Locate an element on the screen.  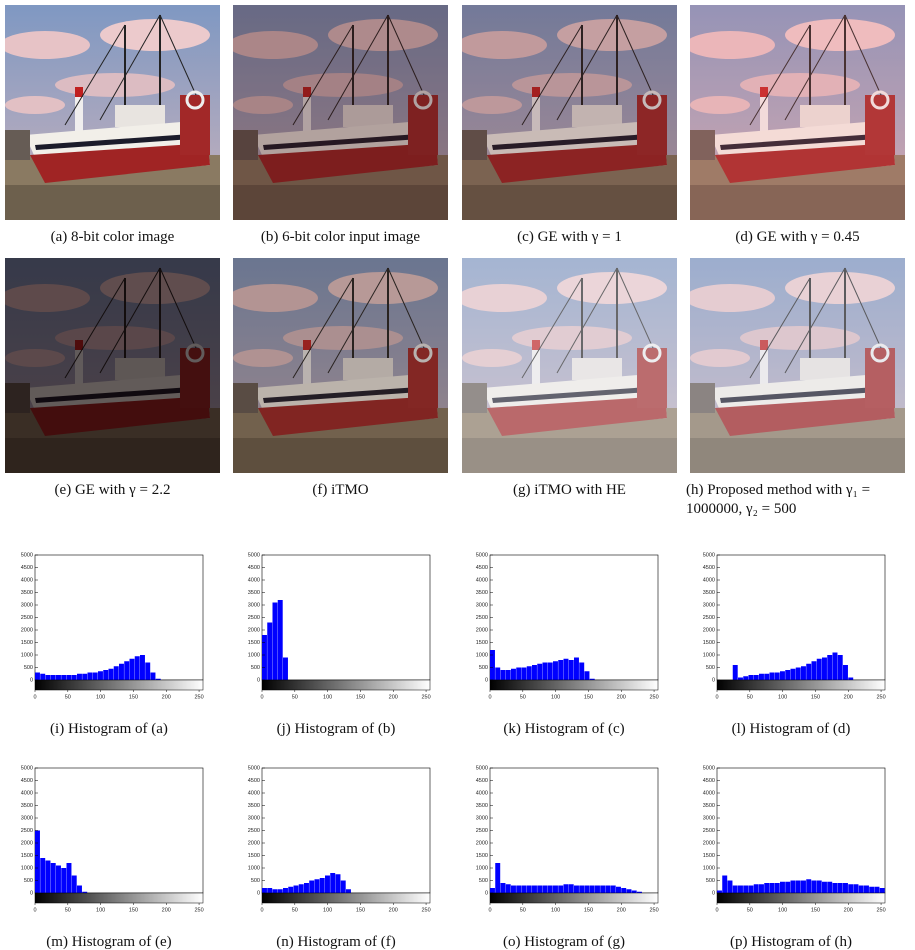
y-tick-label: 1000 is located at coordinates (27, 868).